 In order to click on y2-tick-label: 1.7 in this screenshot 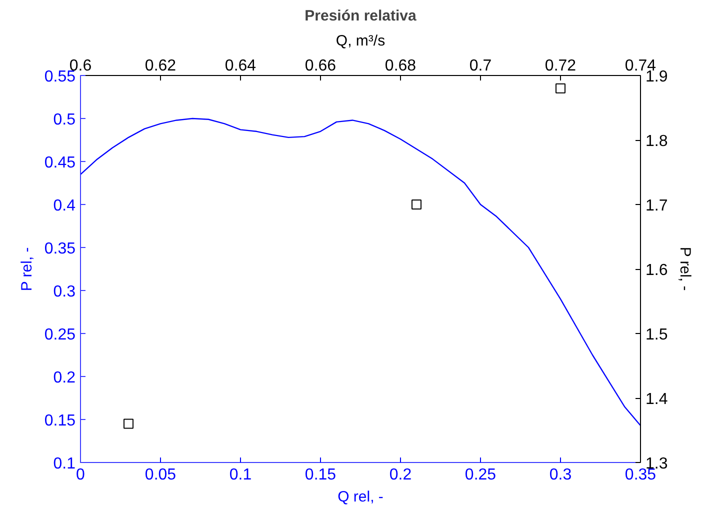, I will do `click(657, 206)`.